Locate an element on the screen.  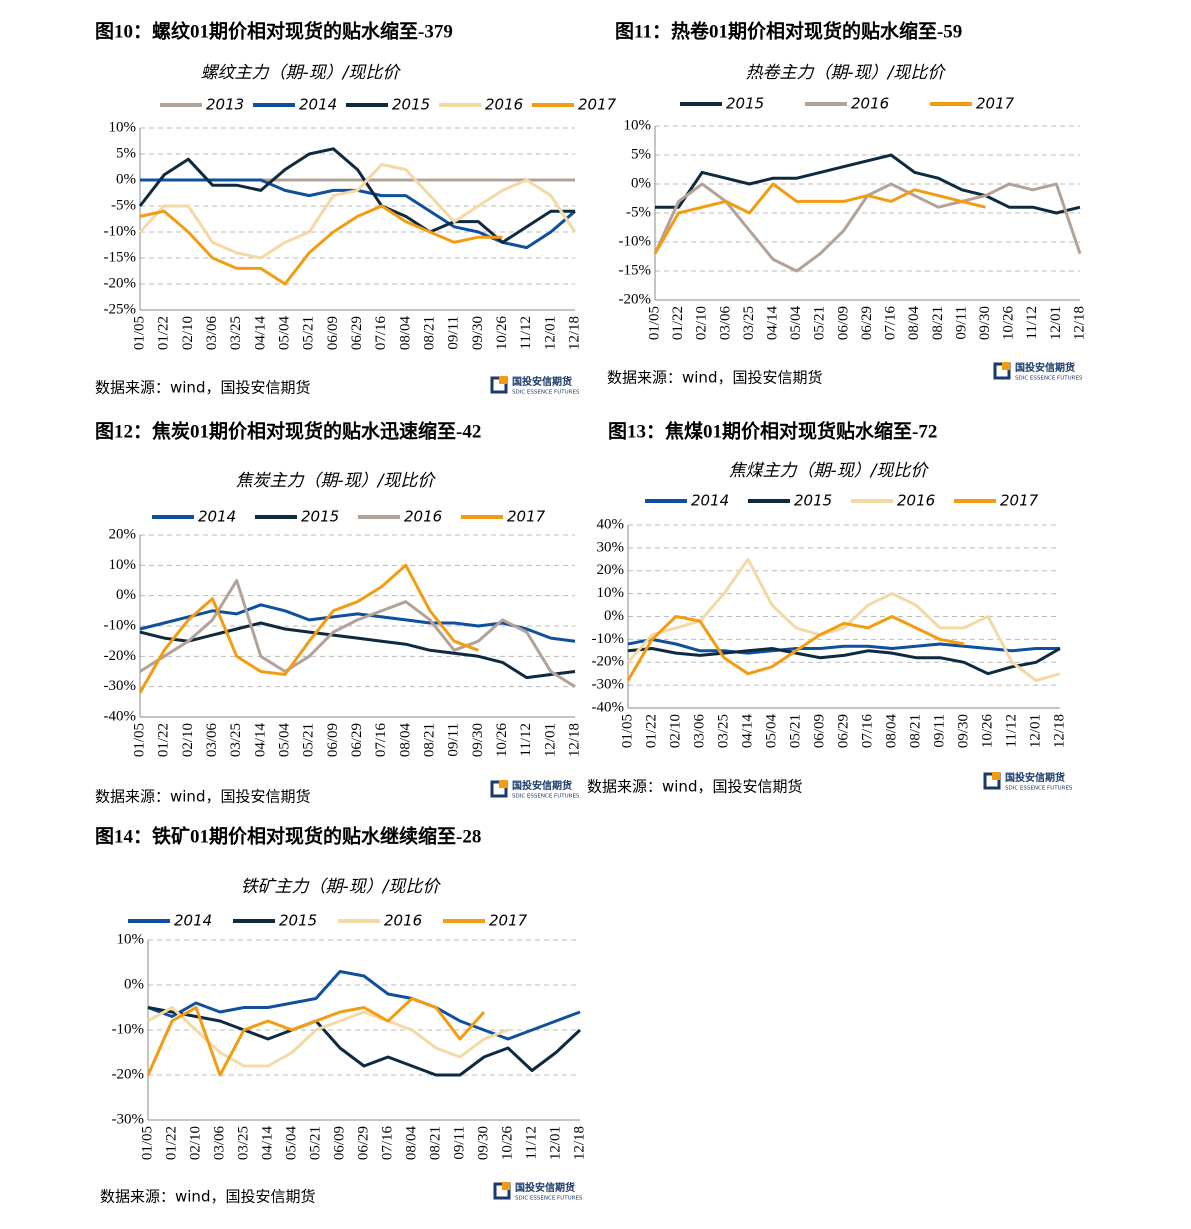
x-tick-label: 08/21 is located at coordinates (429, 740).